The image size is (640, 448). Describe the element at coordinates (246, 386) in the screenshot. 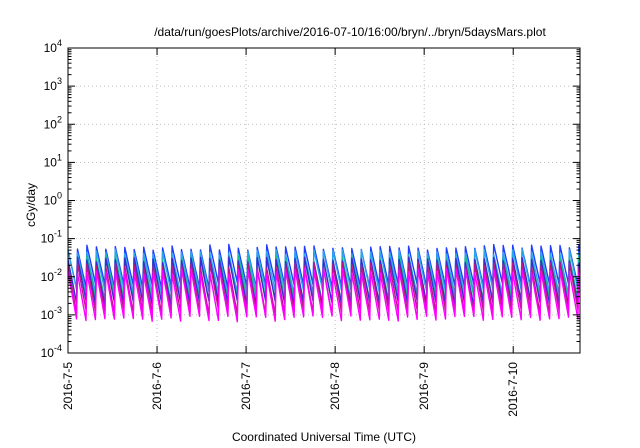

I see `x-tick-label: 2016-7-7` at that location.